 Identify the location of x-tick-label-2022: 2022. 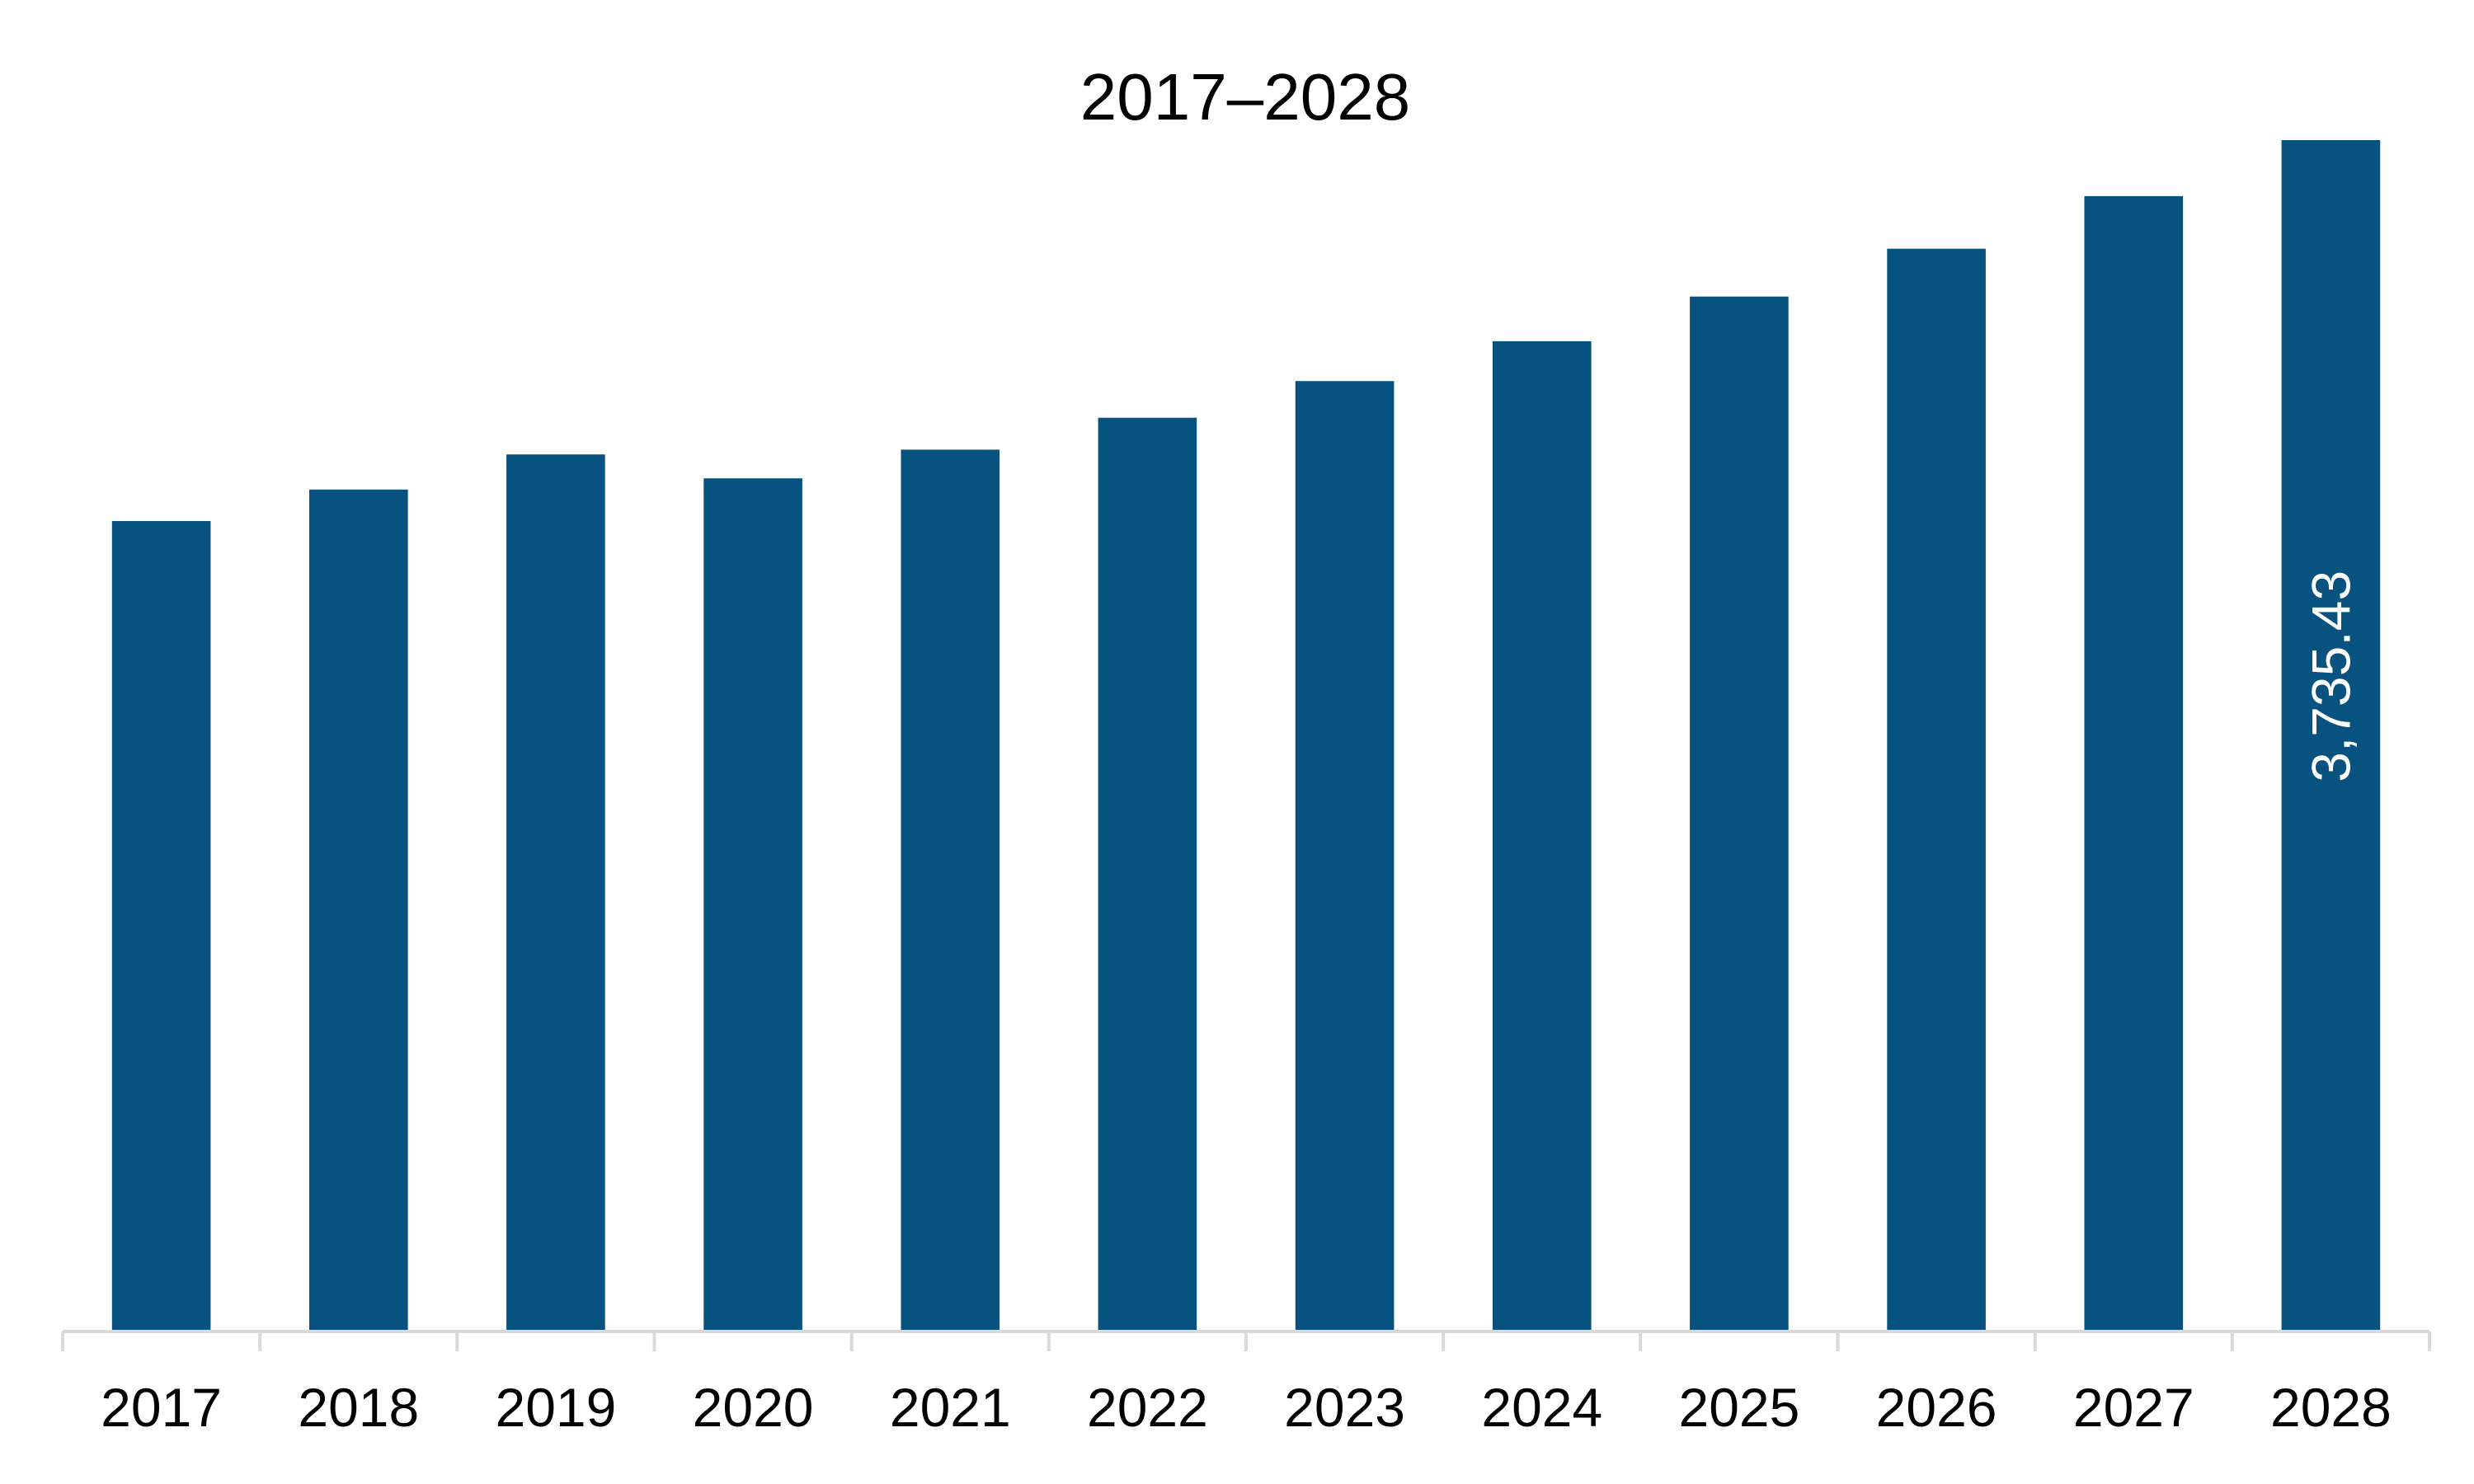
(1147, 1407).